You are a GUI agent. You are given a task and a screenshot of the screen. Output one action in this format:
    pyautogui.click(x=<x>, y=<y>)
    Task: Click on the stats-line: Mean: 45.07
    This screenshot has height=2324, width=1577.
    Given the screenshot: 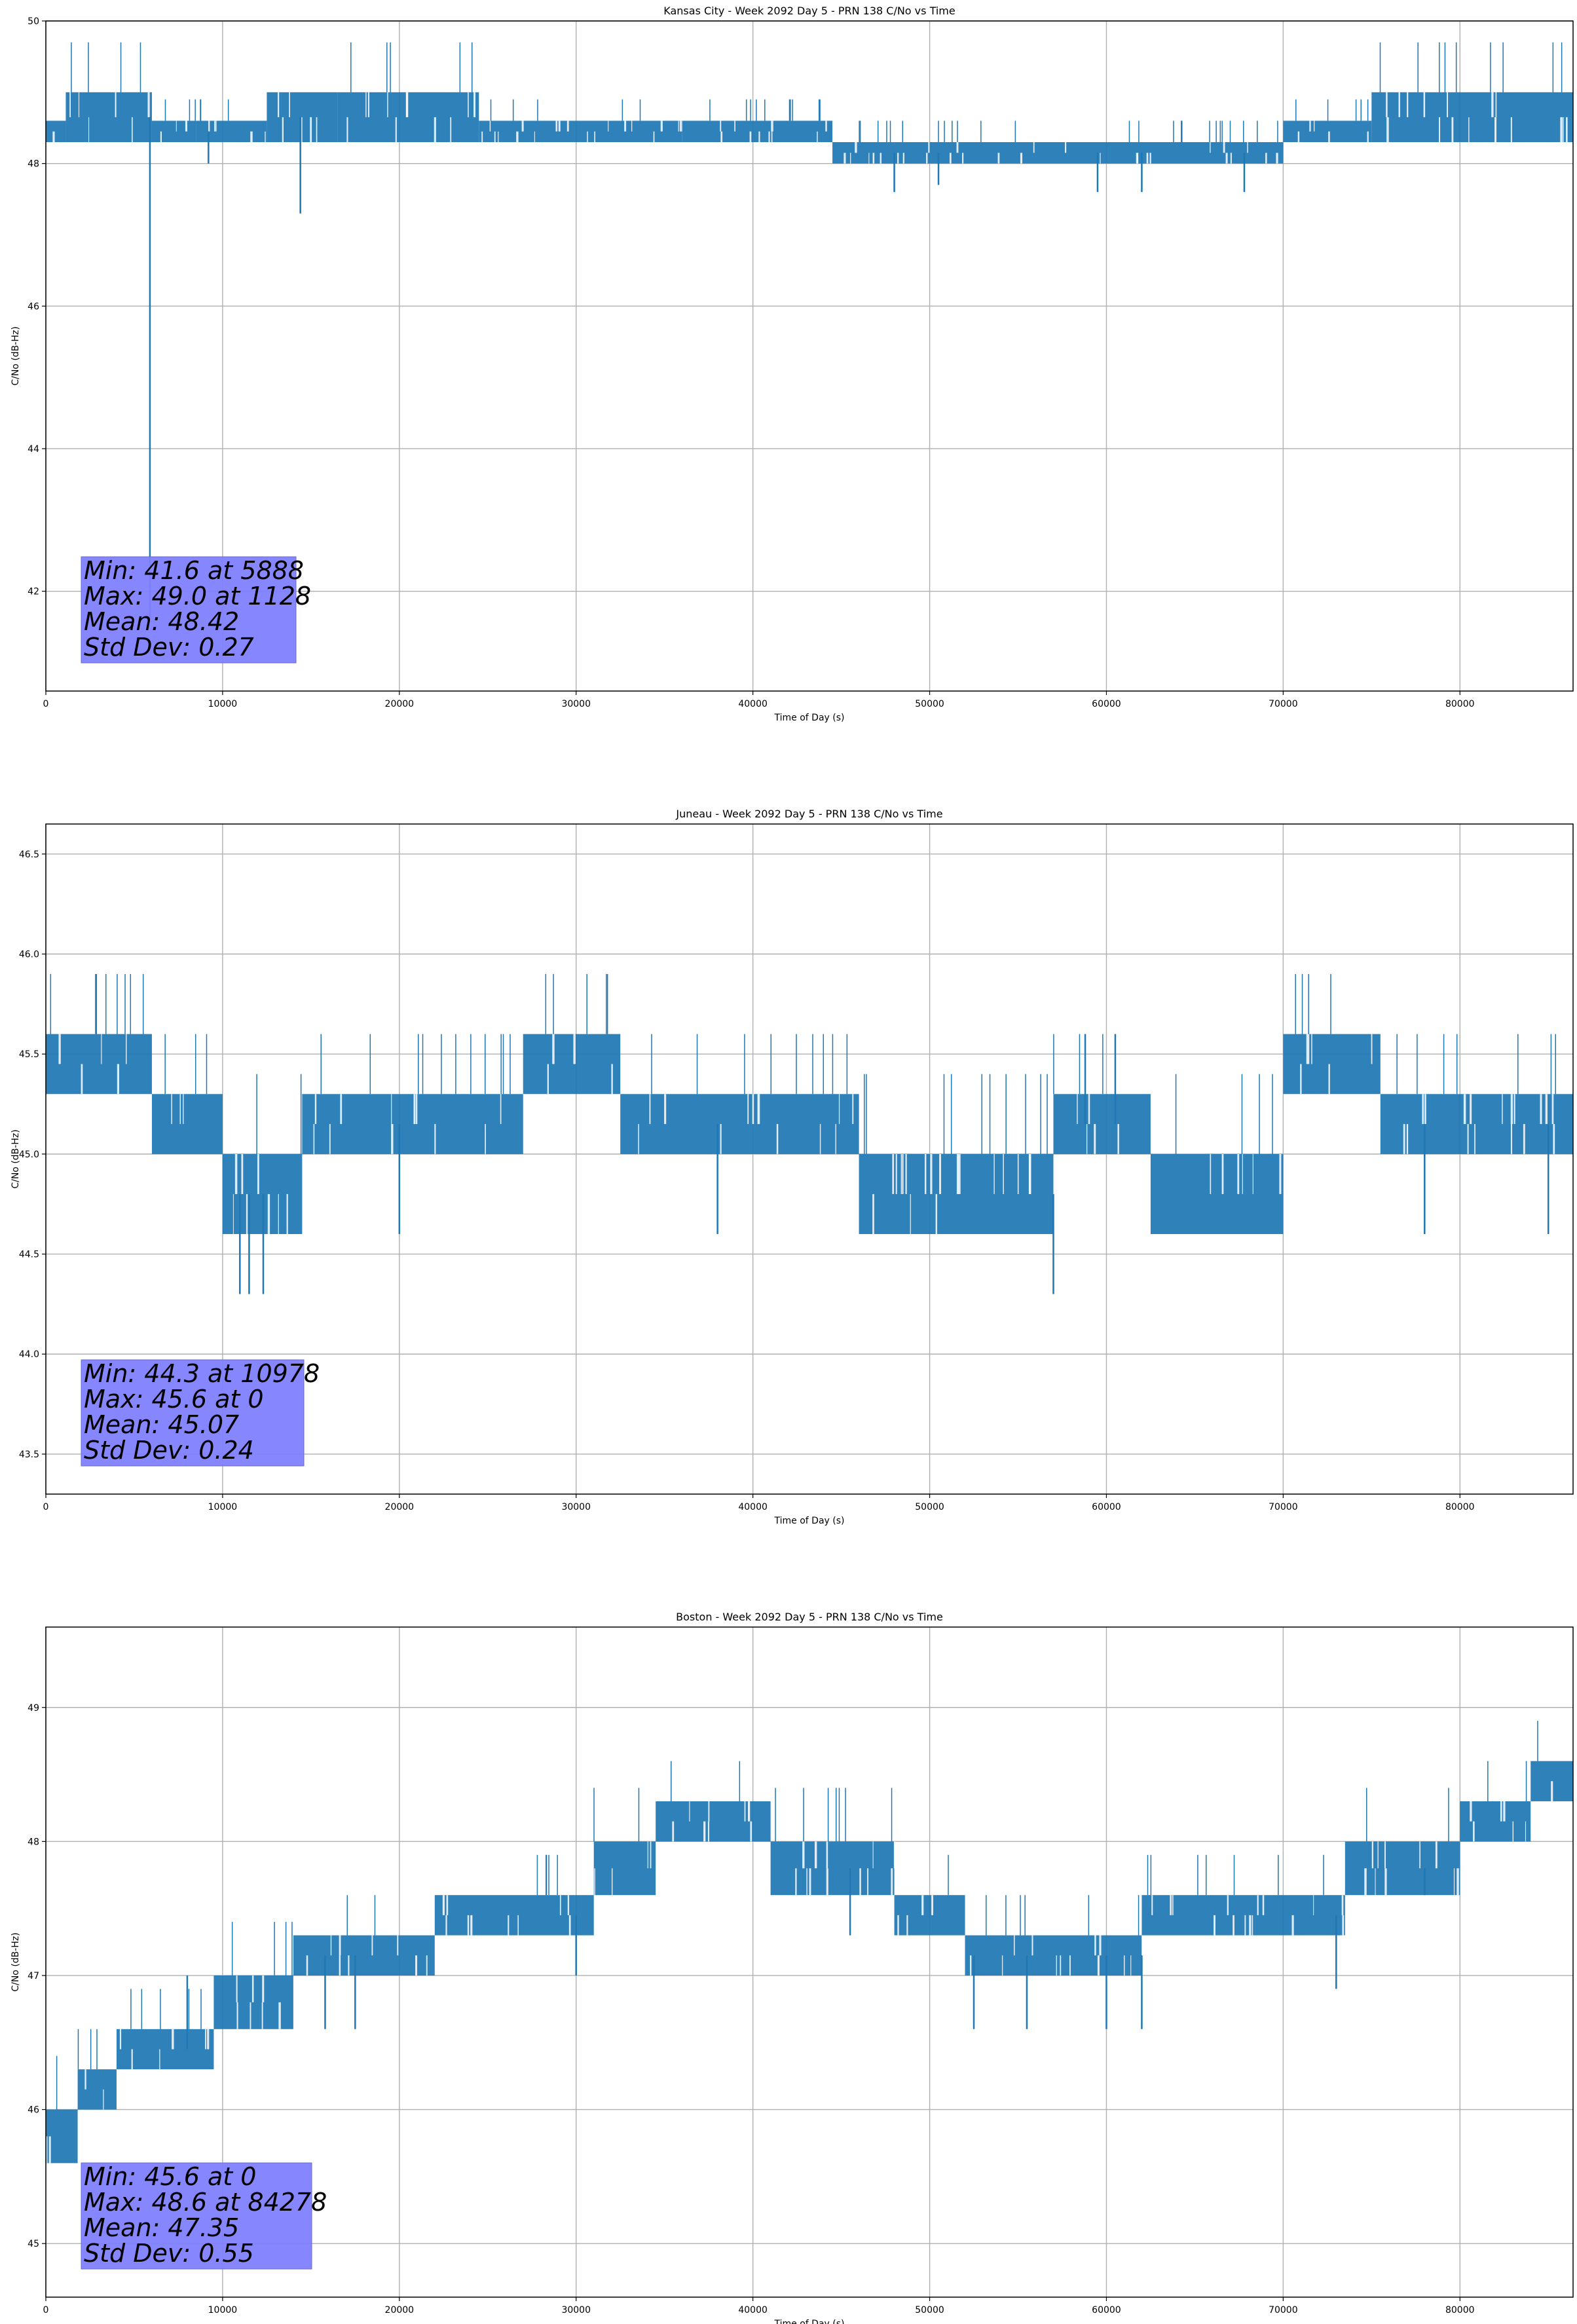 What is the action you would take?
    pyautogui.click(x=161, y=1424)
    